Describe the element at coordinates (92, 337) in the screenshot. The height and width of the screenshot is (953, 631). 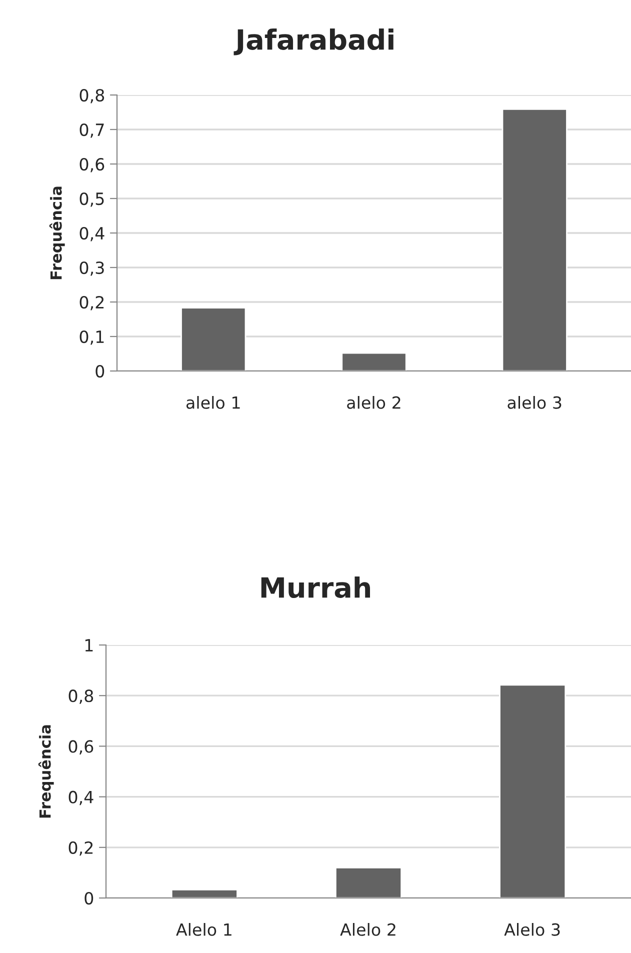
I see `y-tick-label: 0,1` at that location.